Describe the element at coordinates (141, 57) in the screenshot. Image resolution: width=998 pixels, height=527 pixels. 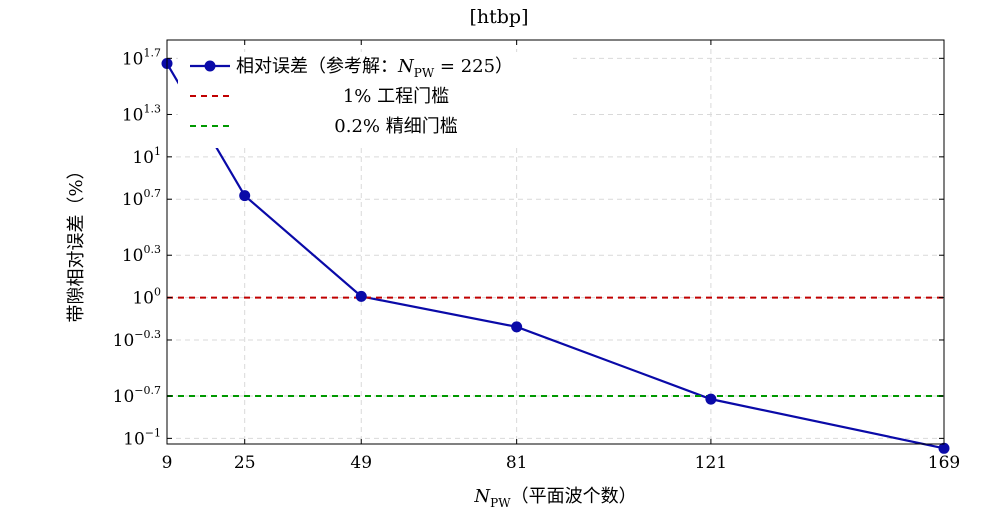
I see `y-tick-label: 101.7` at that location.